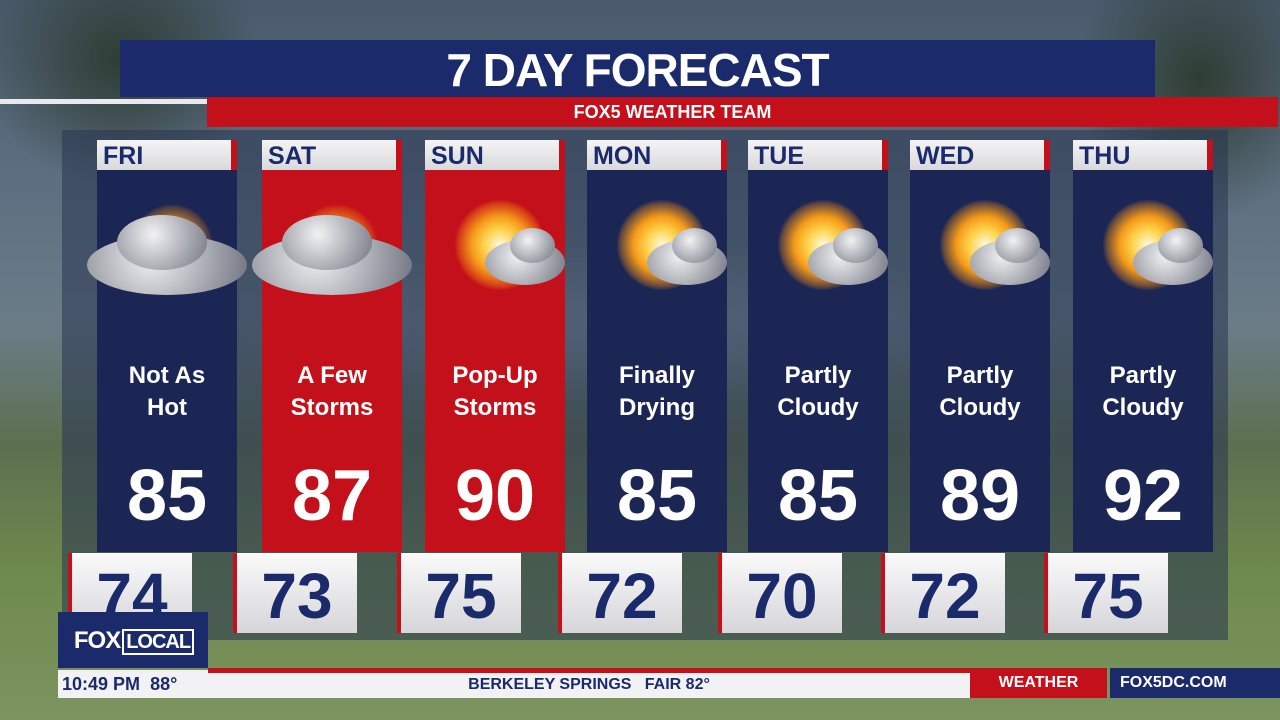 The image size is (1280, 720). I want to click on forecast-title: 7 DAY FORECAST, so click(637, 68).